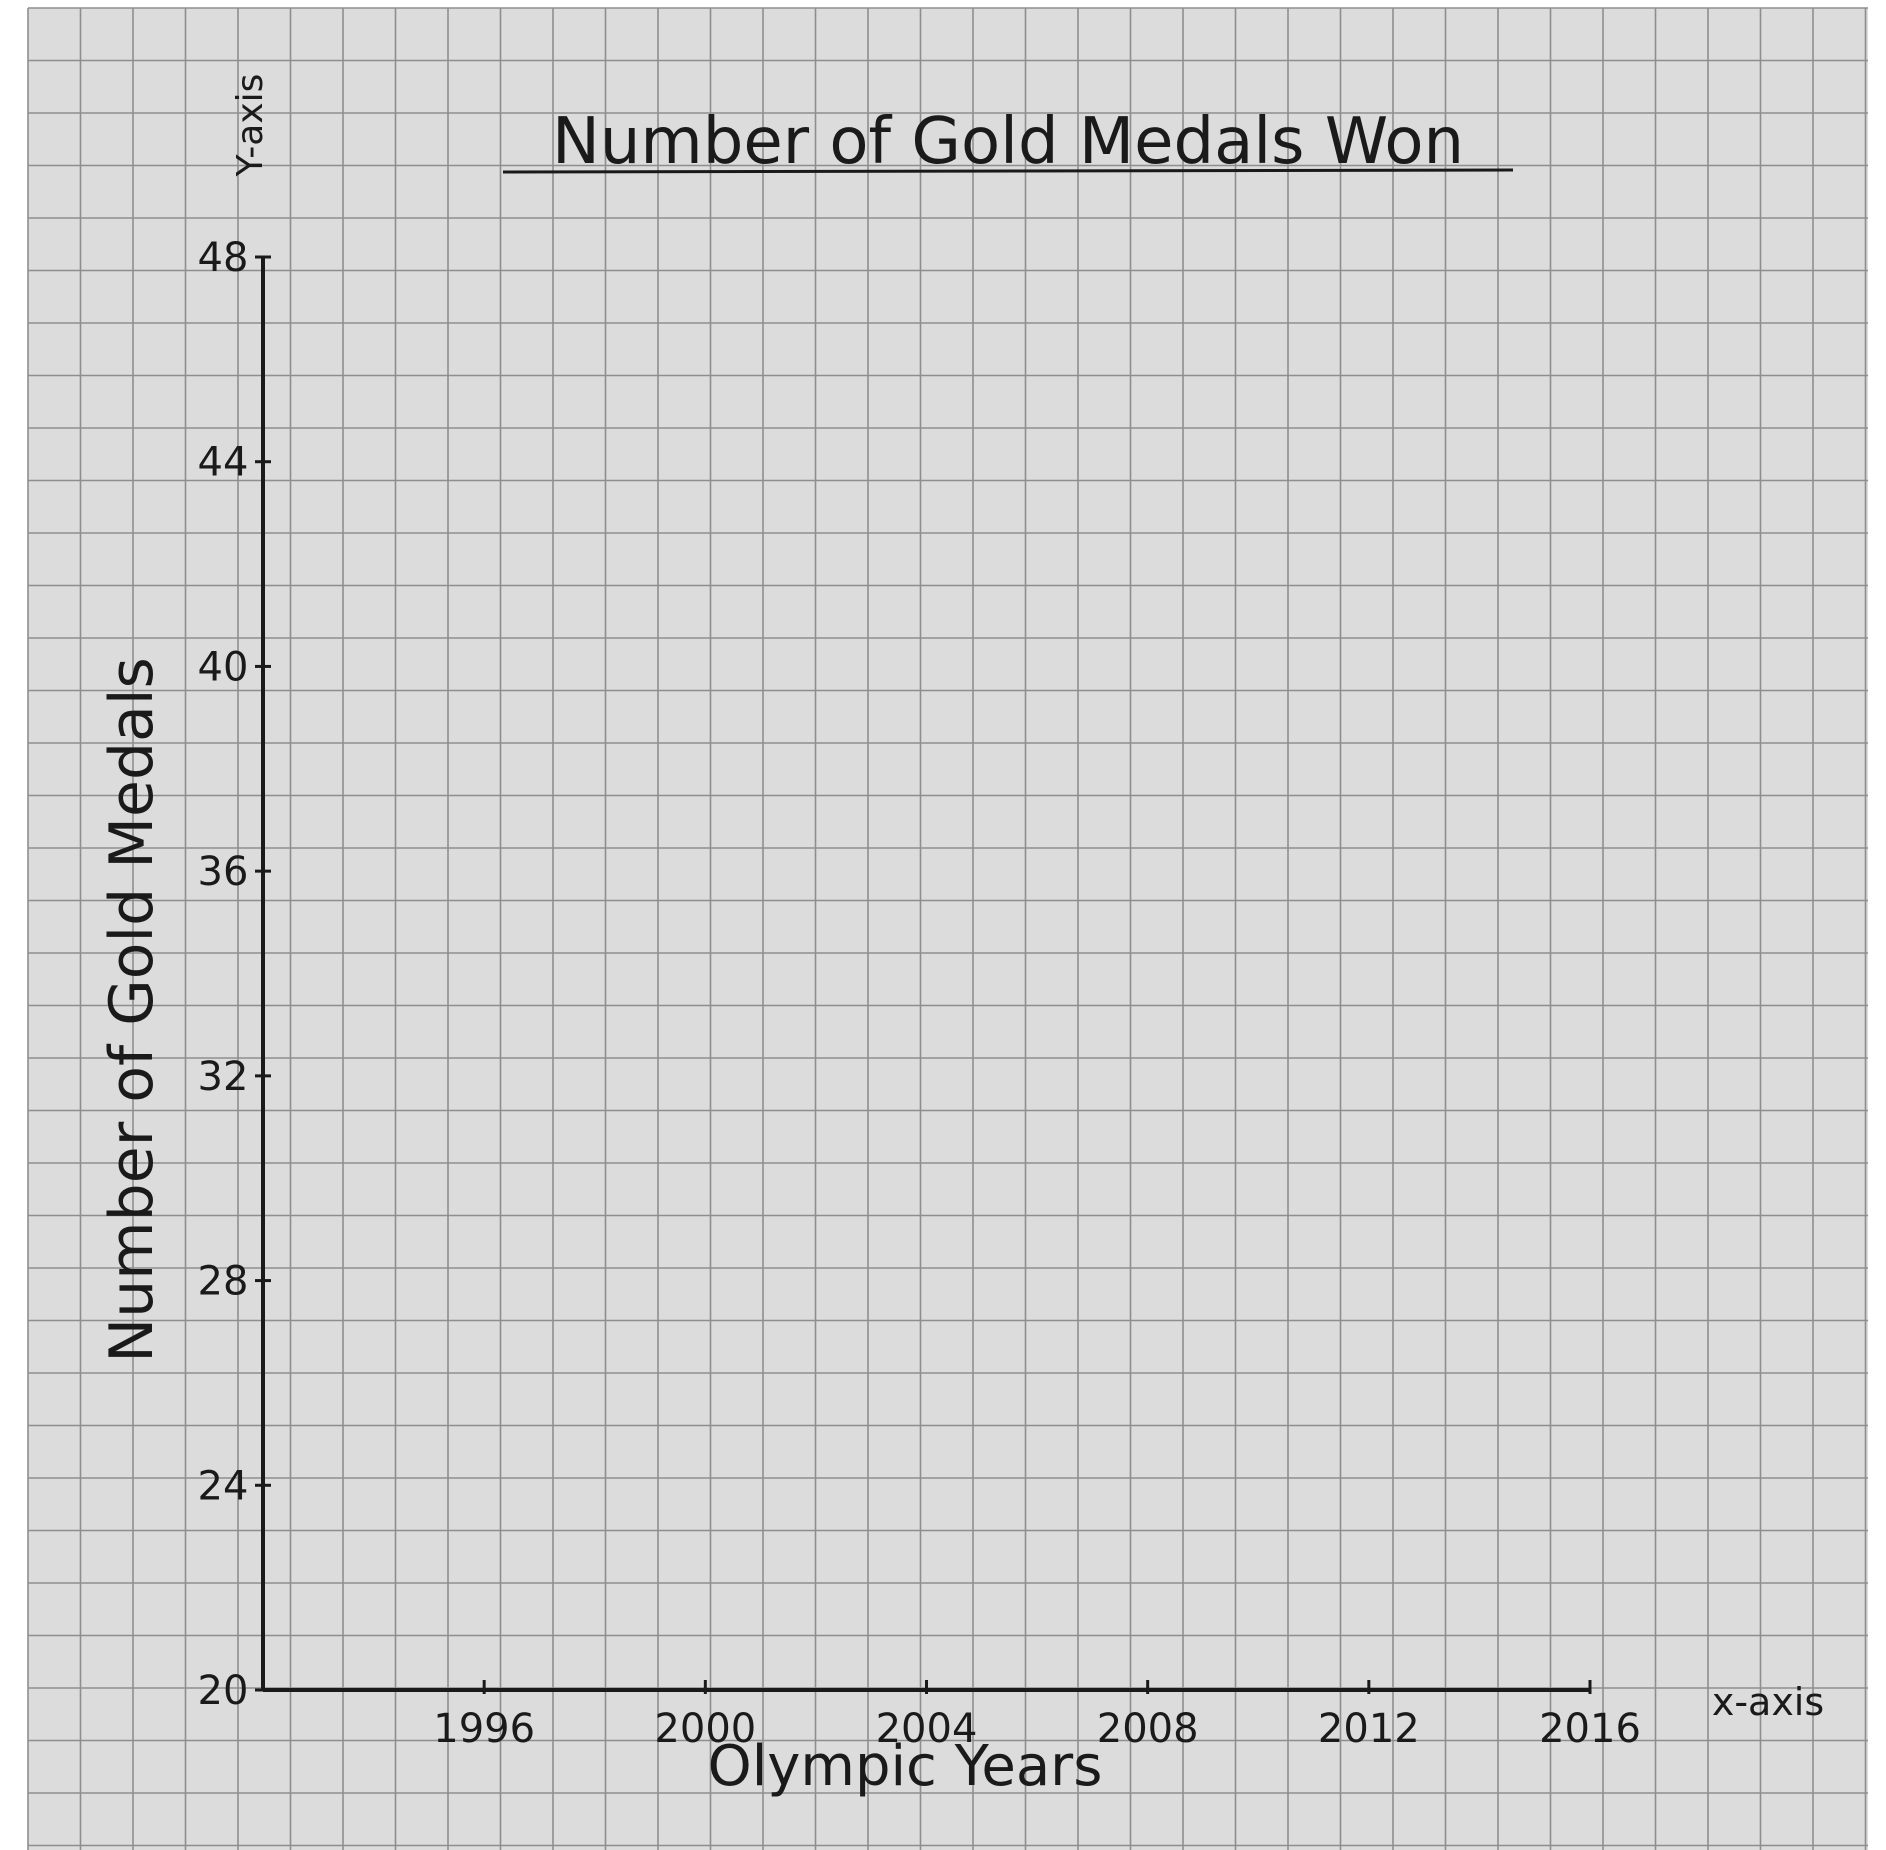 The height and width of the screenshot is (1850, 1886). Describe the element at coordinates (223, 258) in the screenshot. I see `y-tick-label: 48` at that location.